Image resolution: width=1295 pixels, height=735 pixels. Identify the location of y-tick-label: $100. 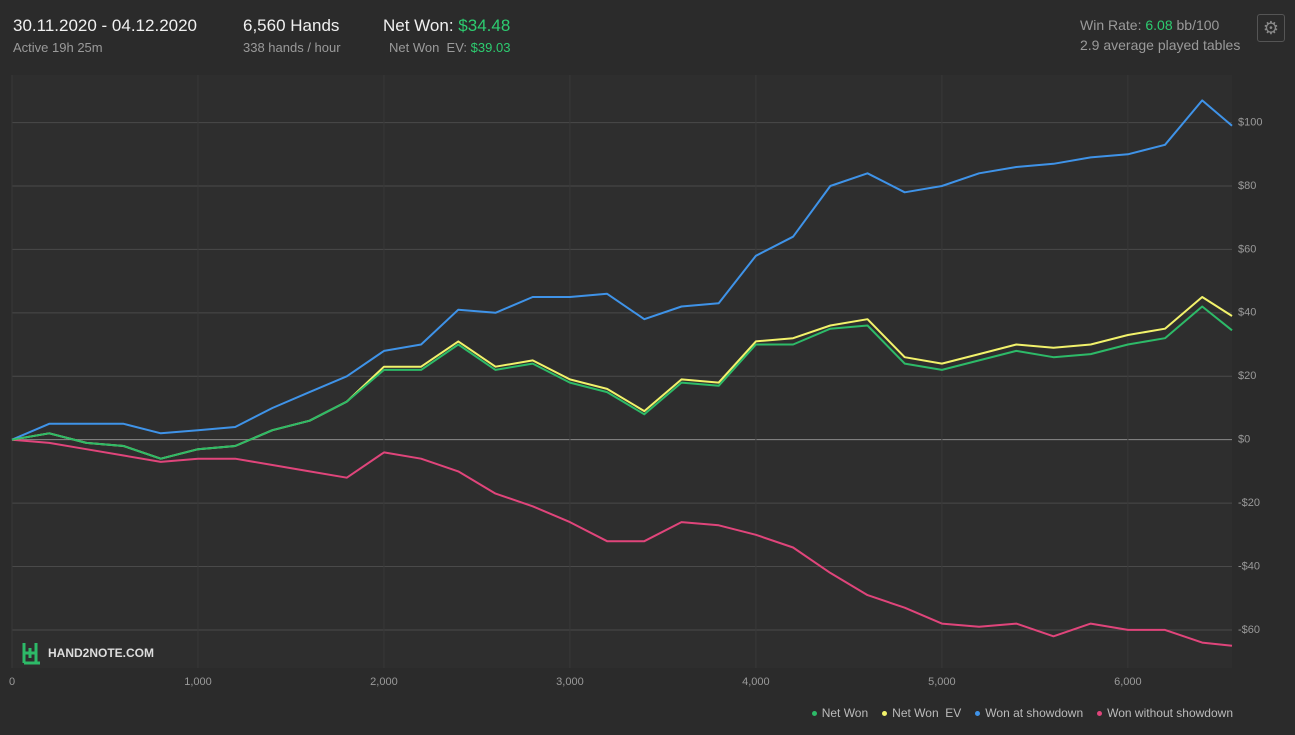
(1250, 122).